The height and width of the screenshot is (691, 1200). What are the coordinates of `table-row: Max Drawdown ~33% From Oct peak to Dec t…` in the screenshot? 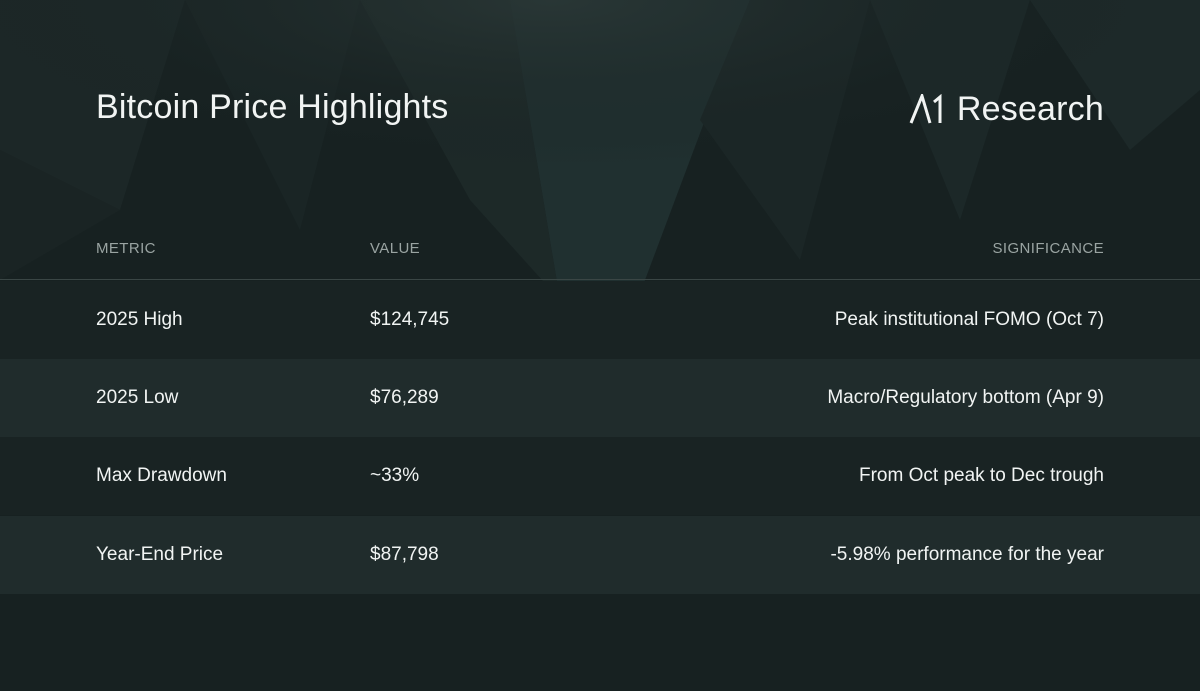 It's located at (600, 476).